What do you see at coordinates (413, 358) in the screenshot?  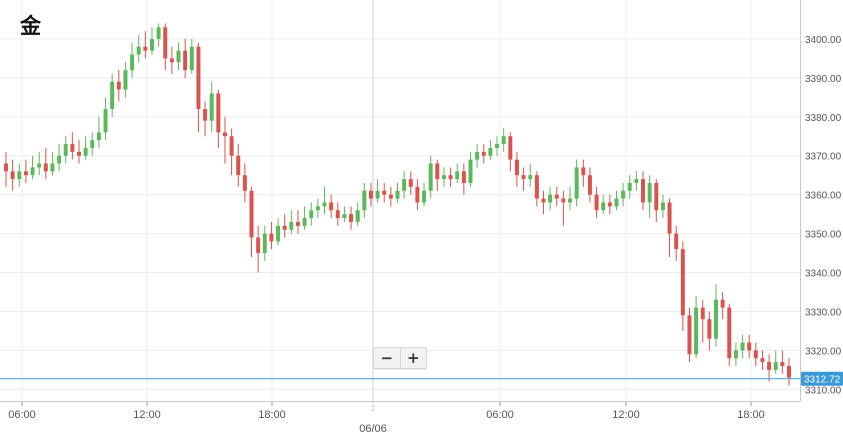 I see `zoom-in-button: +` at bounding box center [413, 358].